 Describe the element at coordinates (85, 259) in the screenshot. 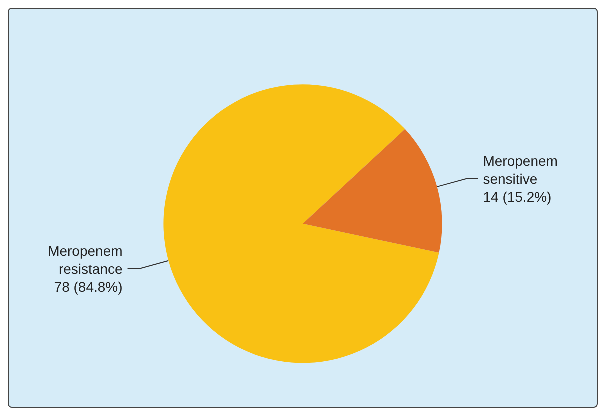

I see `slice-label: Meropenem resistance` at that location.